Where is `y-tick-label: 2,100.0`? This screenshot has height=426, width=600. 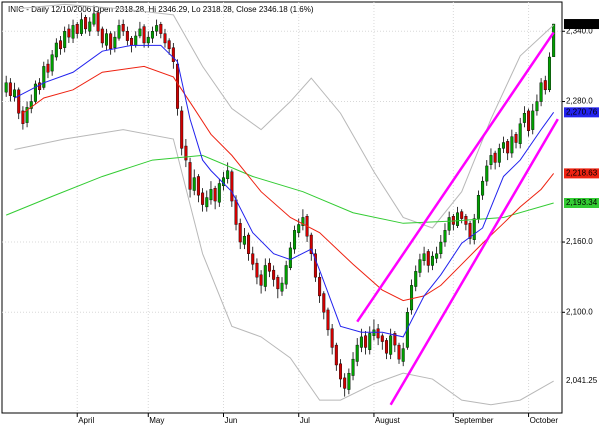 y-tick-label: 2,100.0 is located at coordinates (579, 311).